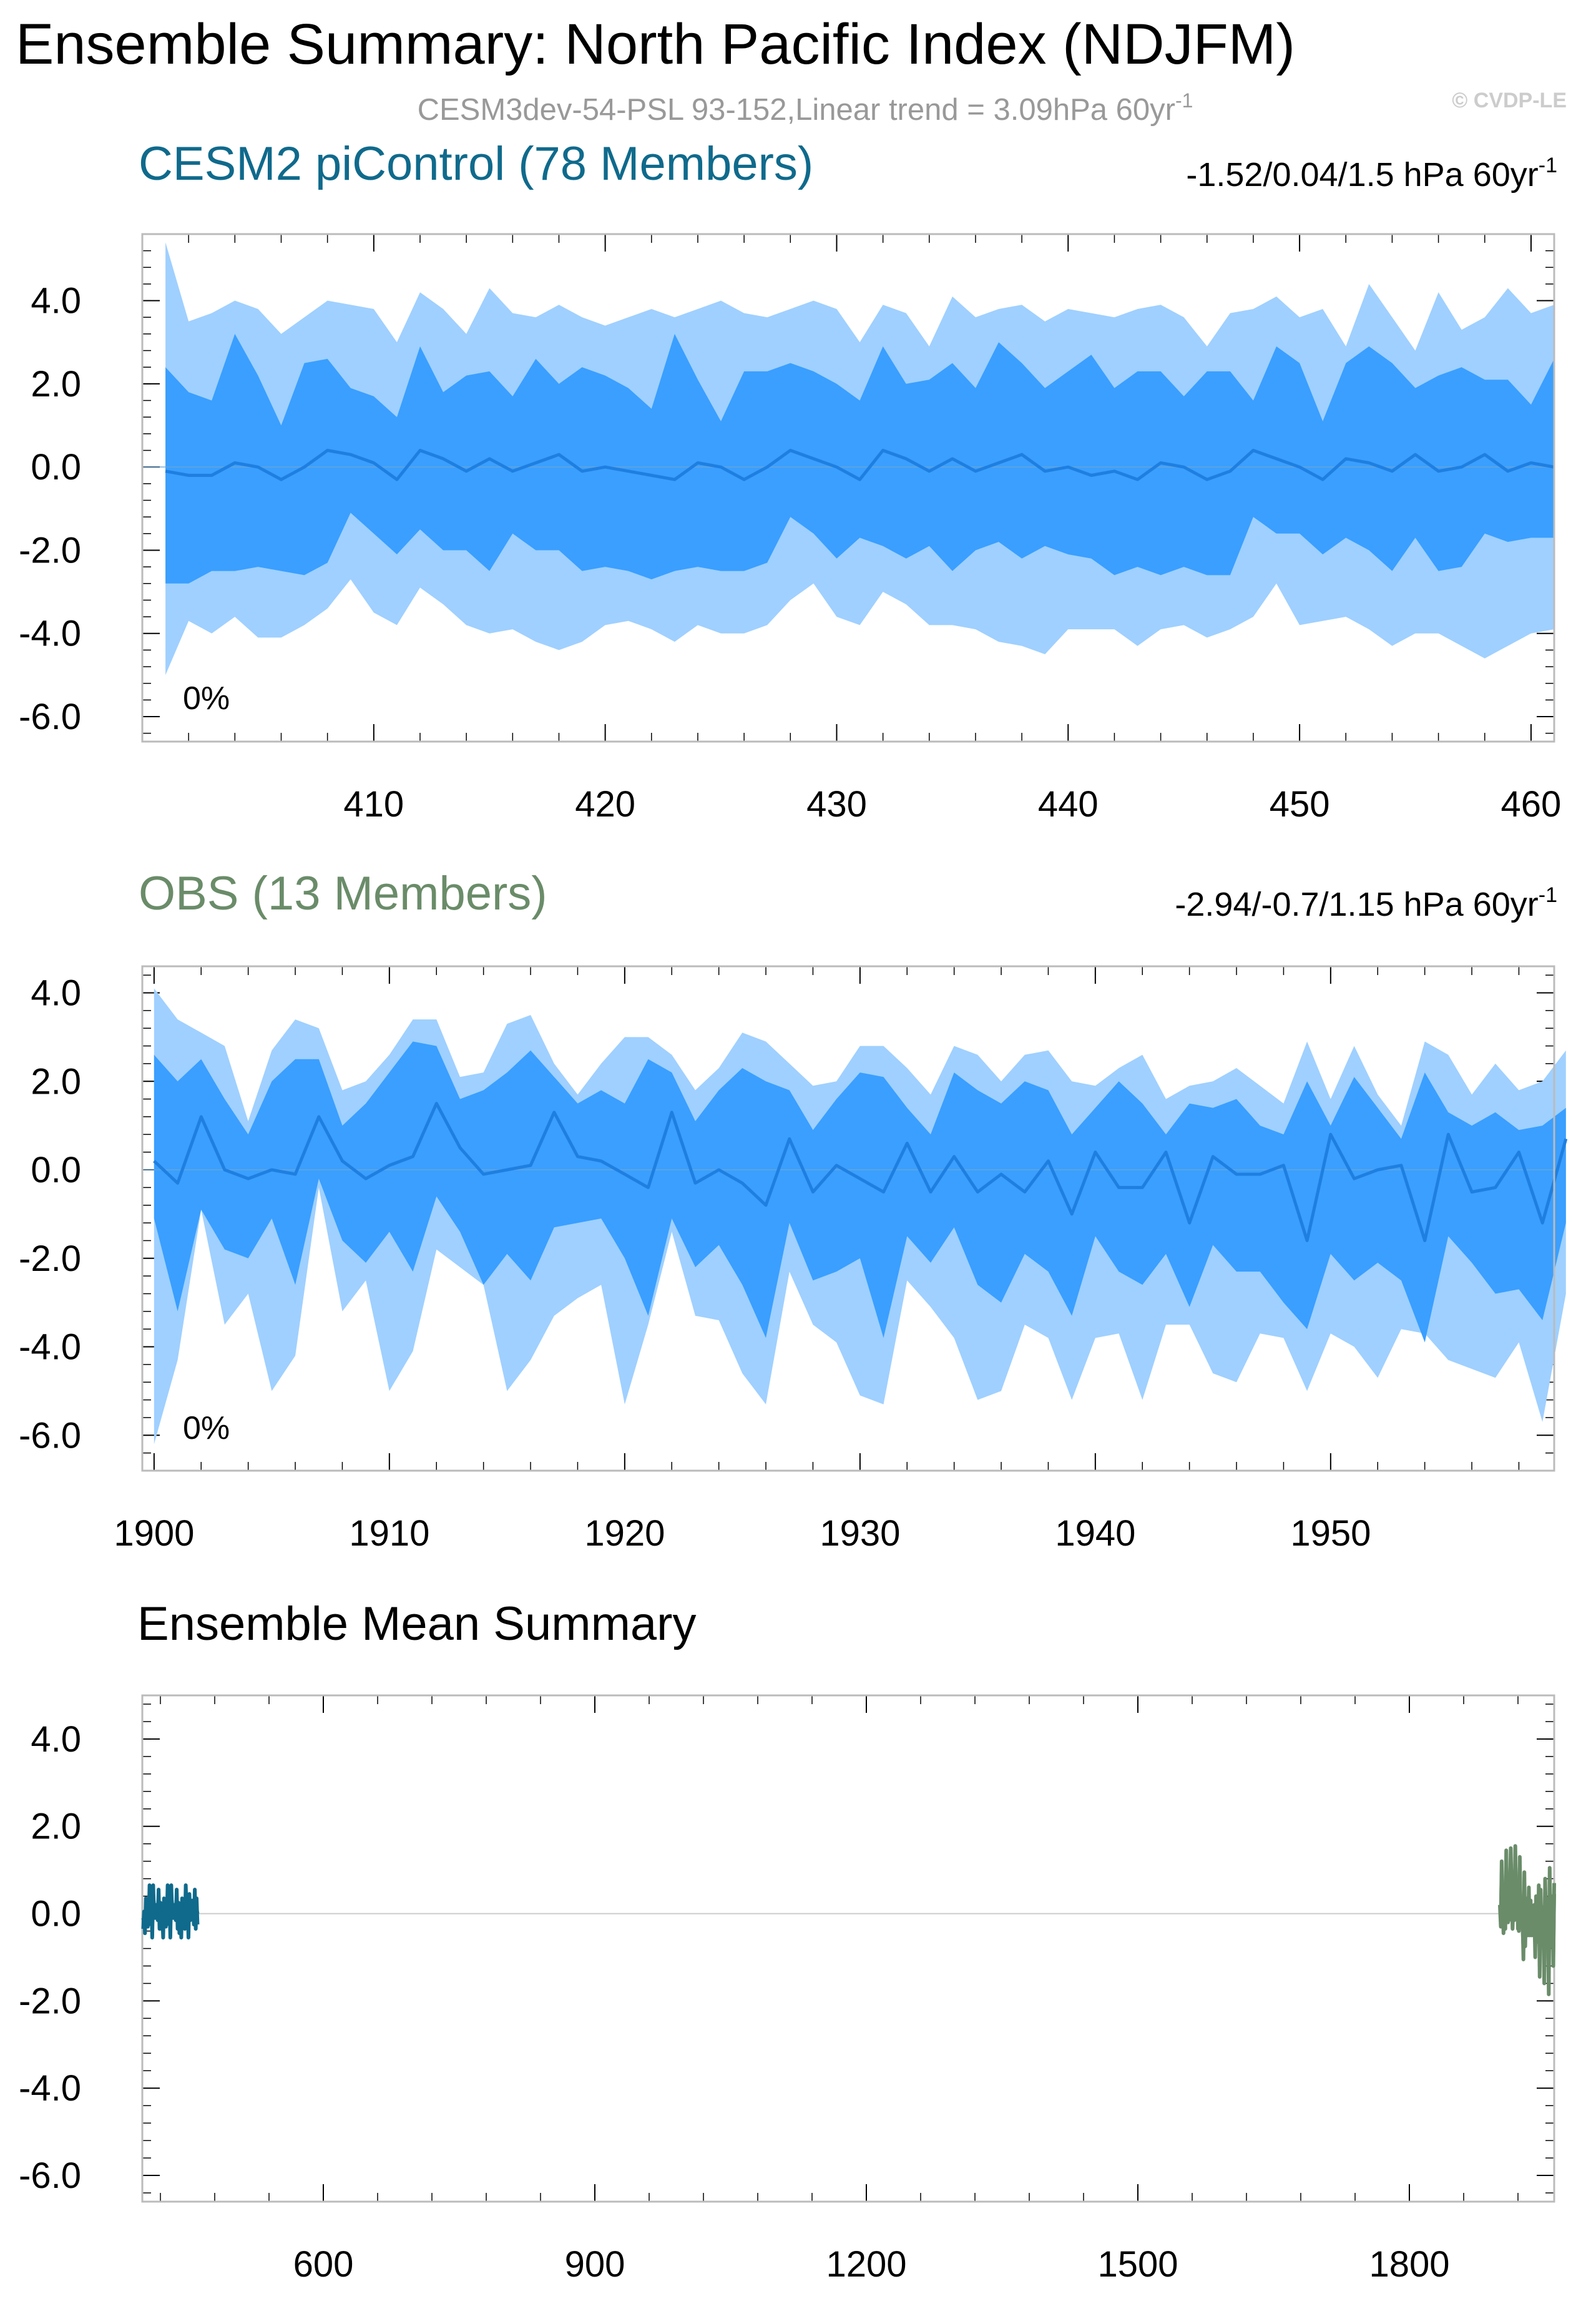  What do you see at coordinates (1509, 100) in the screenshot?
I see `copyright-label: © CVDP-LE` at bounding box center [1509, 100].